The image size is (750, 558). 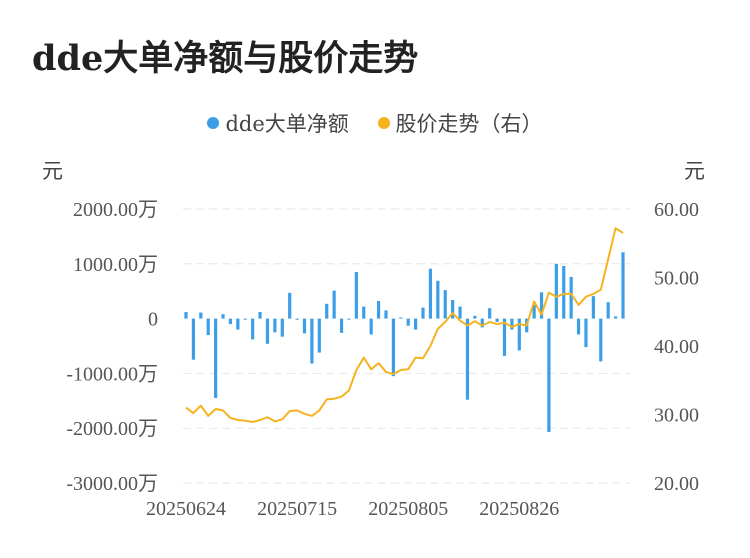 I want to click on legend-dot-dde-icon, so click(x=213, y=123).